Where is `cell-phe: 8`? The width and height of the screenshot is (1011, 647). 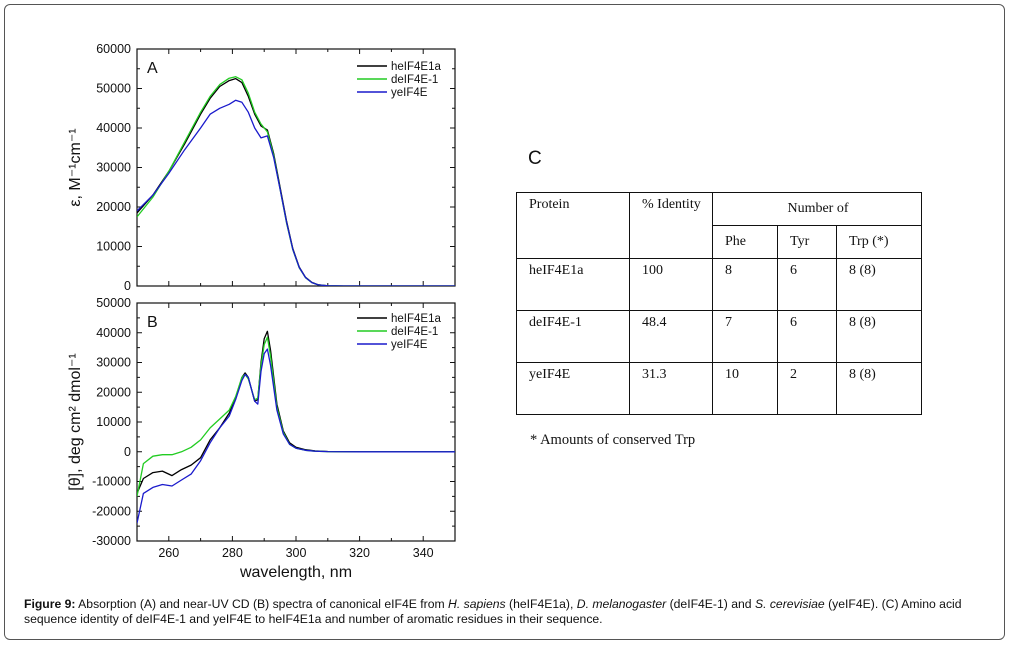
cell-phe: 8 is located at coordinates (745, 284).